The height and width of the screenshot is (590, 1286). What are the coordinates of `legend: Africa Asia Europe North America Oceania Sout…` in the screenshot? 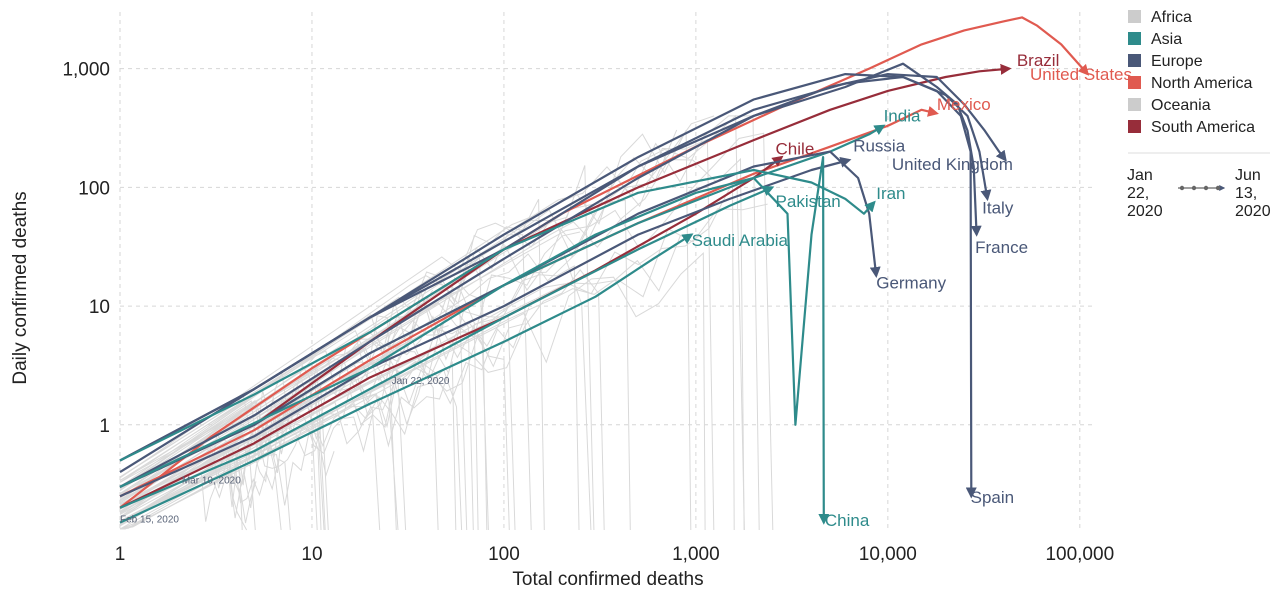 It's located at (1199, 81).